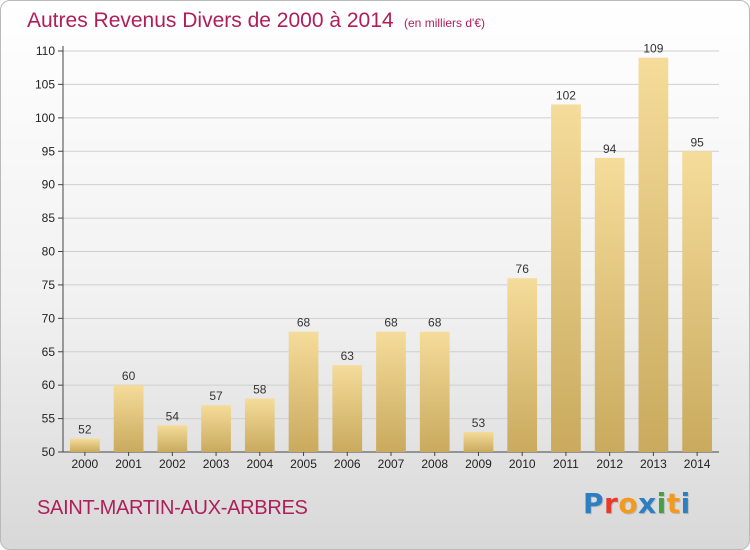 The image size is (750, 550). What do you see at coordinates (172, 438) in the screenshot?
I see `bar-2002` at bounding box center [172, 438].